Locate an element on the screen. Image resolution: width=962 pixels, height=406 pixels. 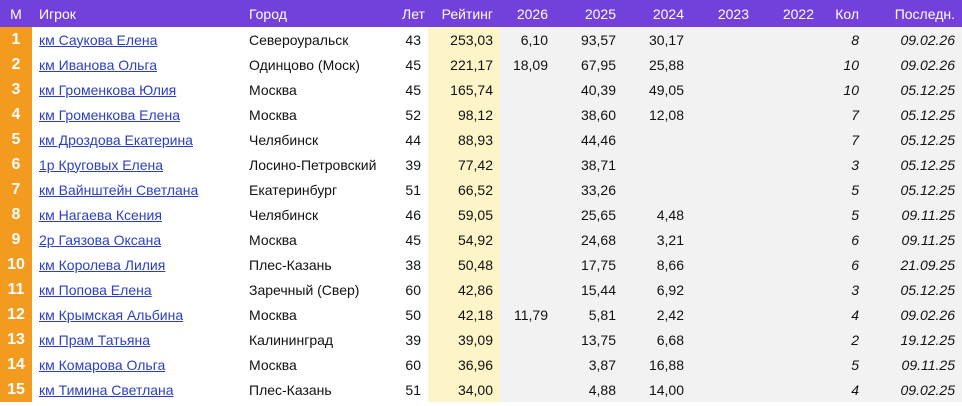
column-header: Город is located at coordinates (318, 13).